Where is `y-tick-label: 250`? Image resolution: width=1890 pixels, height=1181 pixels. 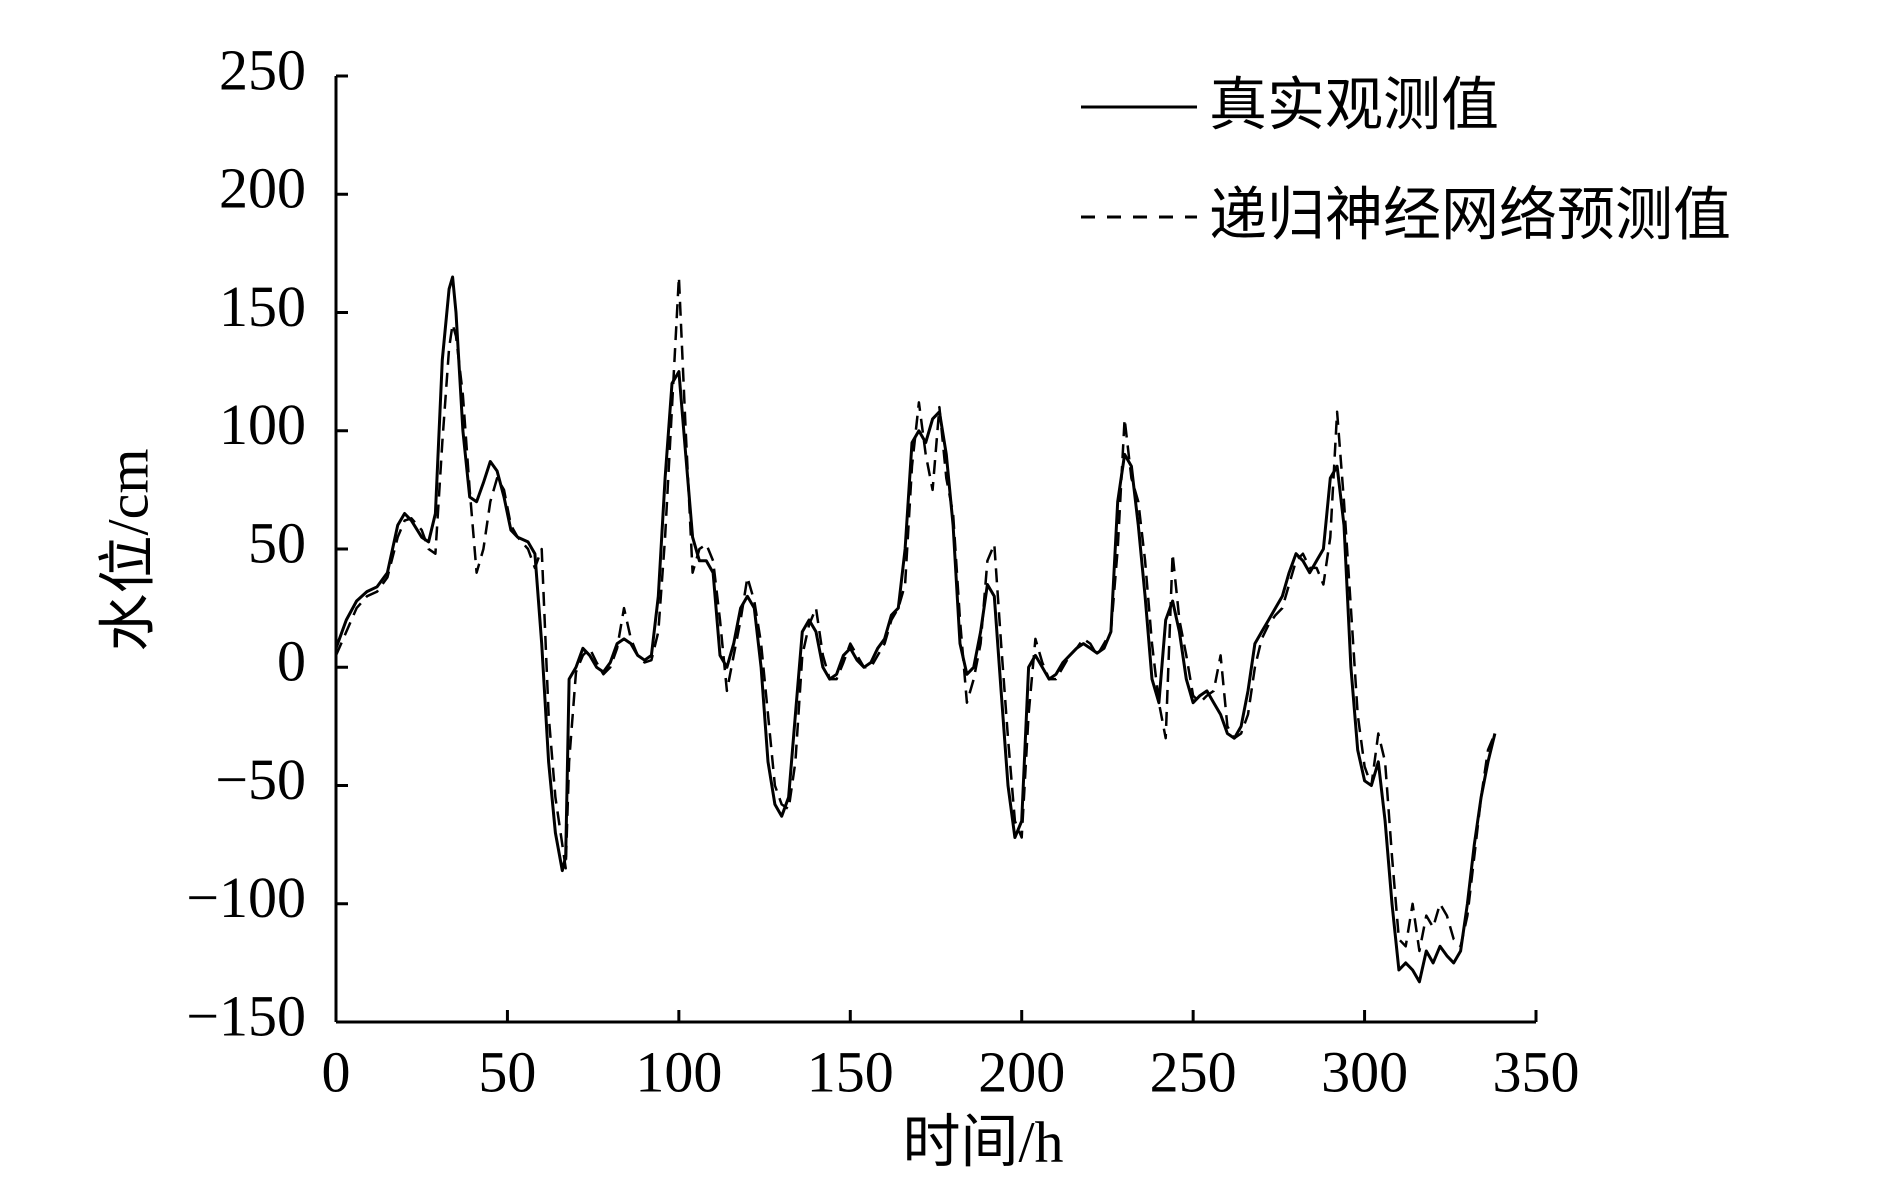
y-tick-label: 250 is located at coordinates (262, 69).